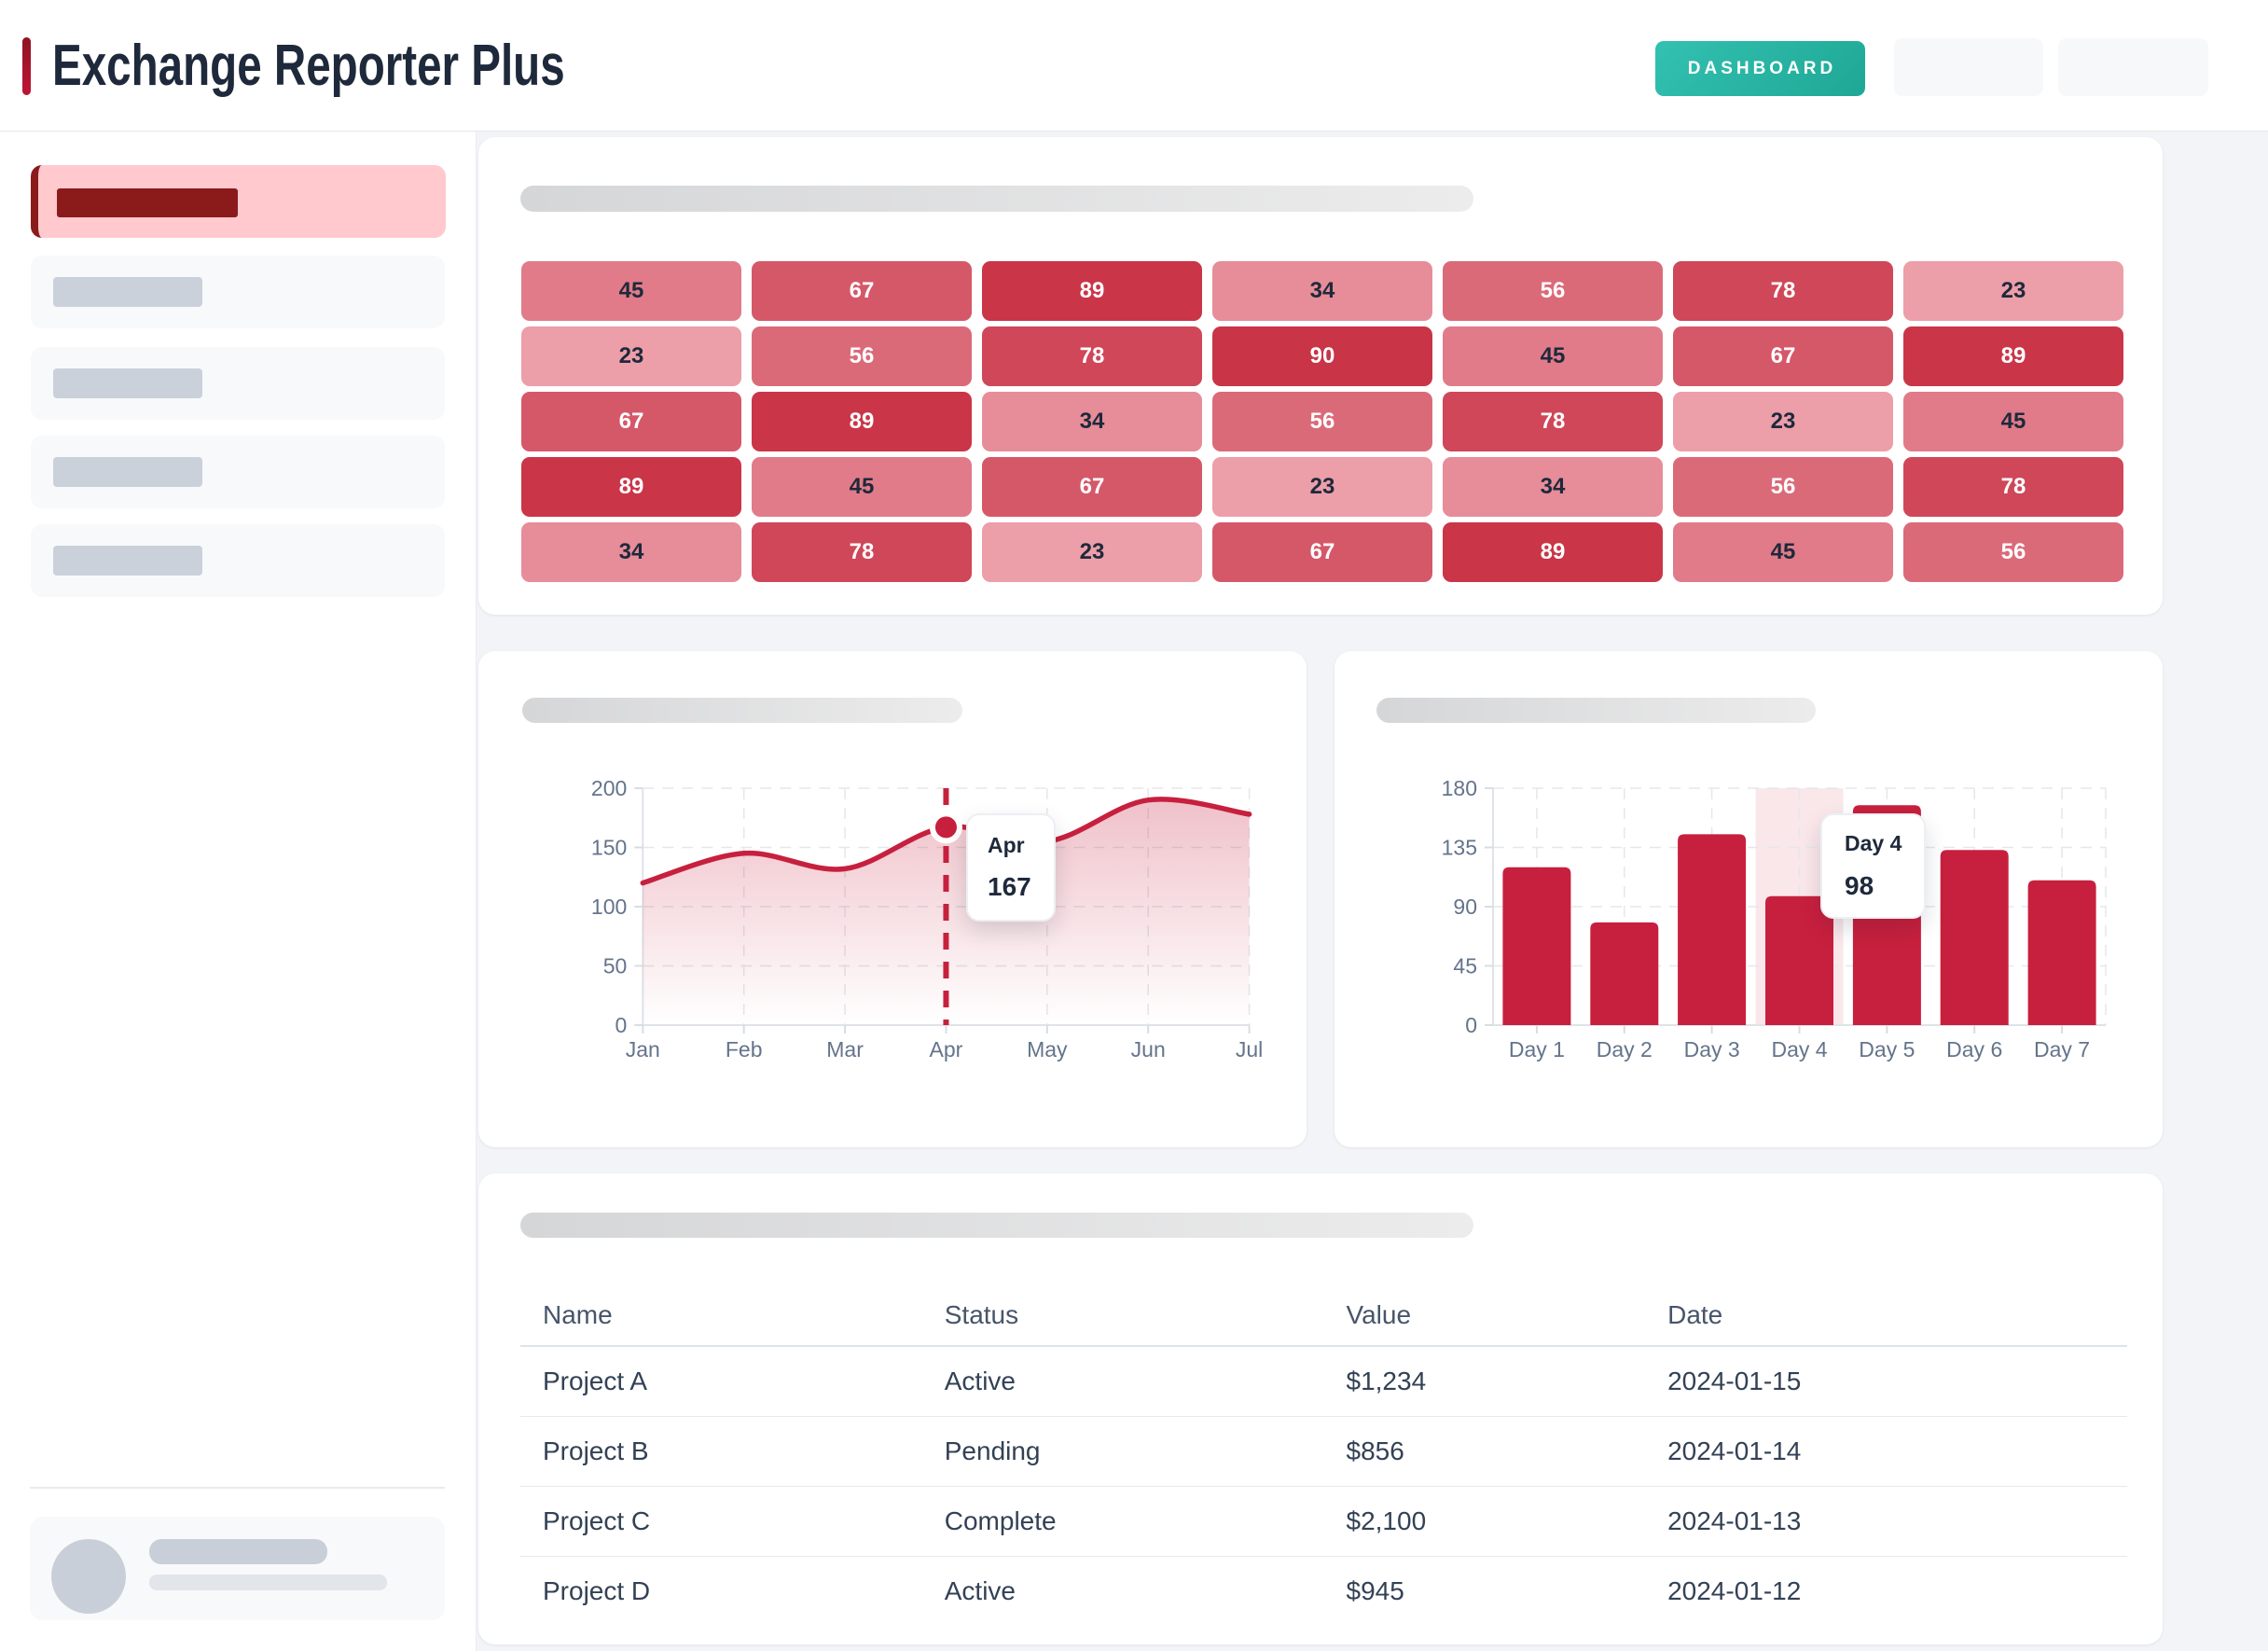 This screenshot has width=2268, height=1651. I want to click on svg-text: Jun, so click(1148, 1049).